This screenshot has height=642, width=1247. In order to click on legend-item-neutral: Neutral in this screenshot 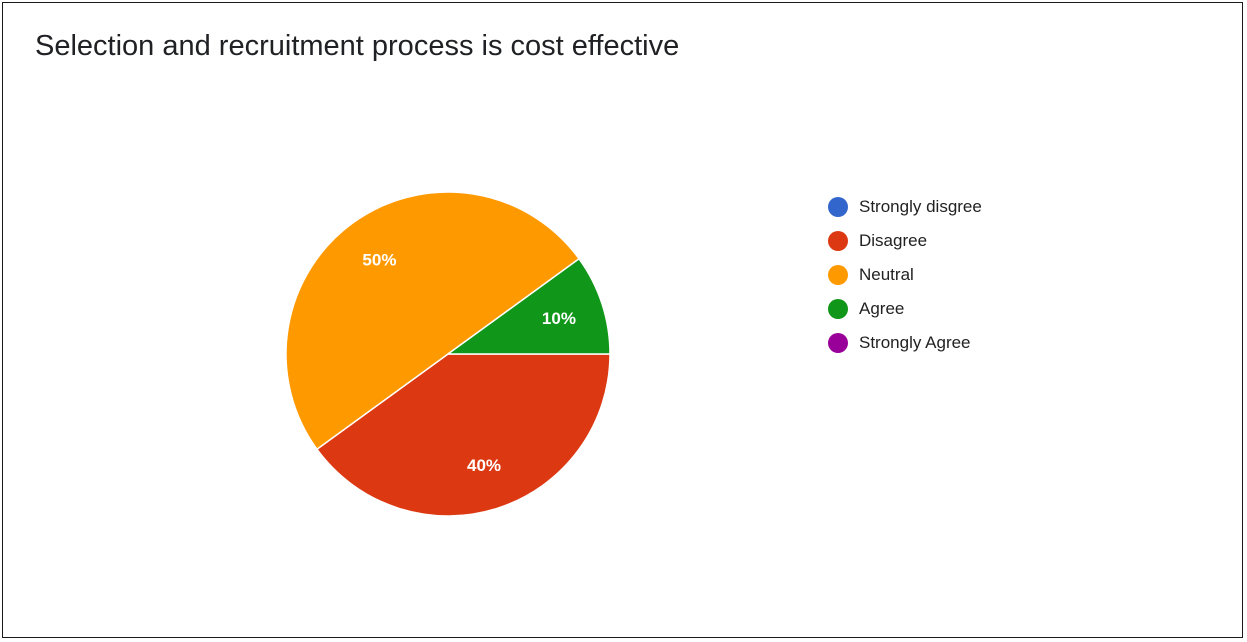, I will do `click(905, 275)`.